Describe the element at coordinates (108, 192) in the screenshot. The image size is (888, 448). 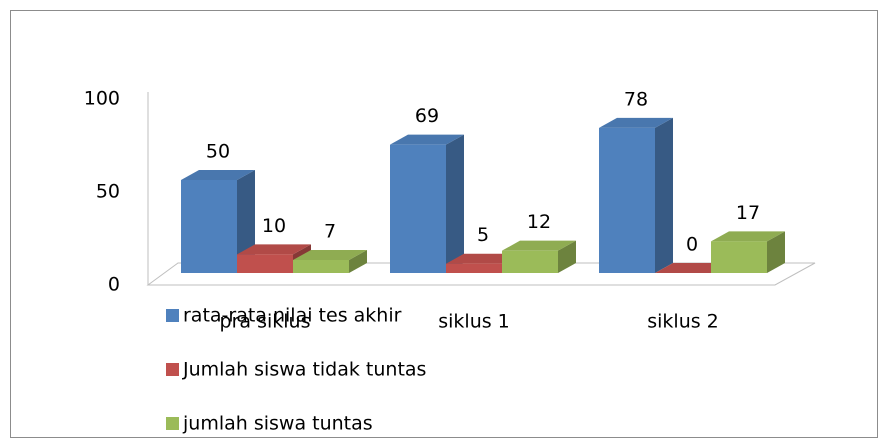
I see `y-tick-label: 50` at that location.